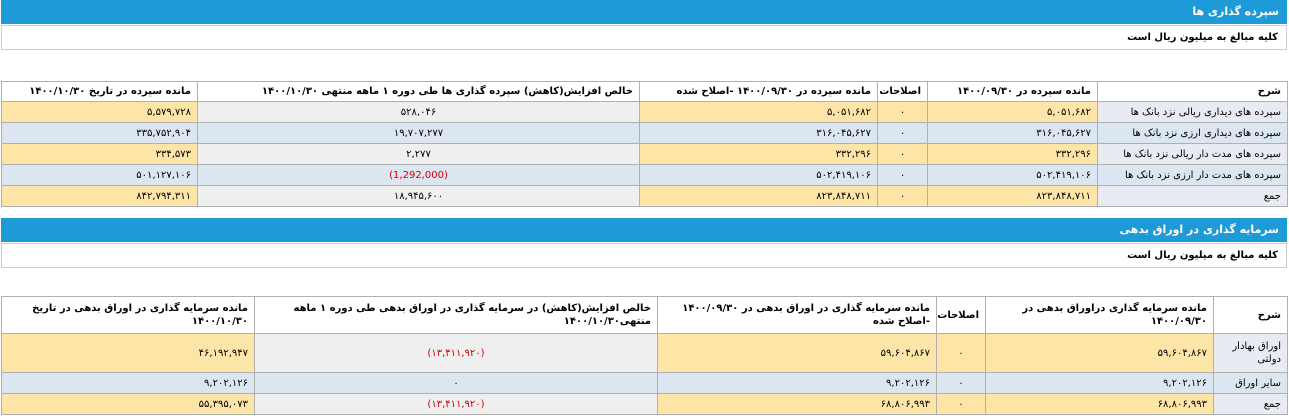 The height and width of the screenshot is (416, 1289). Describe the element at coordinates (99, 196) in the screenshot. I see `table-cell: ۸۴۲,۷۹۴,۳۱۱` at that location.